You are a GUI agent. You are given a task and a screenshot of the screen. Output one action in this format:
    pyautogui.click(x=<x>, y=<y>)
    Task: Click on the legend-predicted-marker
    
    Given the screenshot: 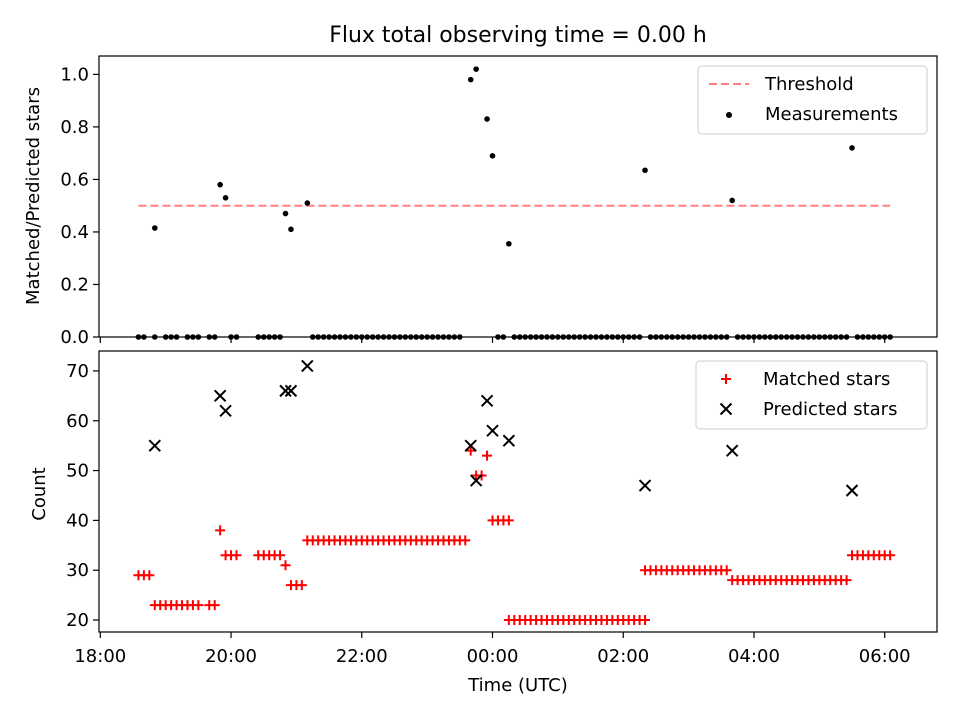 What is the action you would take?
    pyautogui.click(x=726, y=409)
    